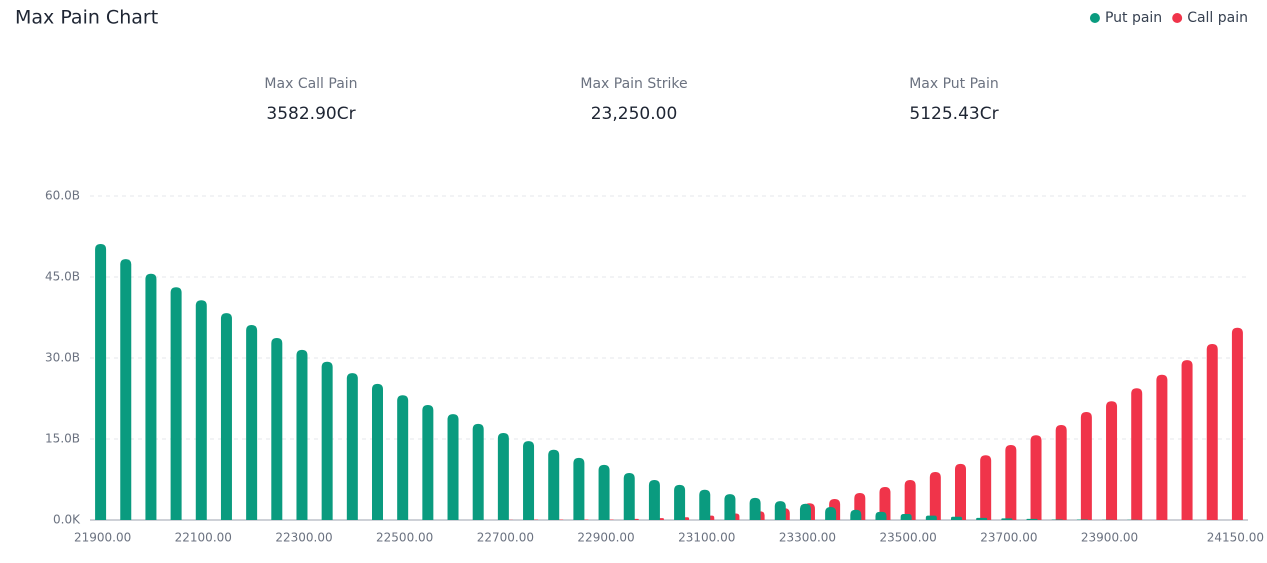  Describe the element at coordinates (807, 538) in the screenshot. I see `x-tick-label: 23300.00` at that location.